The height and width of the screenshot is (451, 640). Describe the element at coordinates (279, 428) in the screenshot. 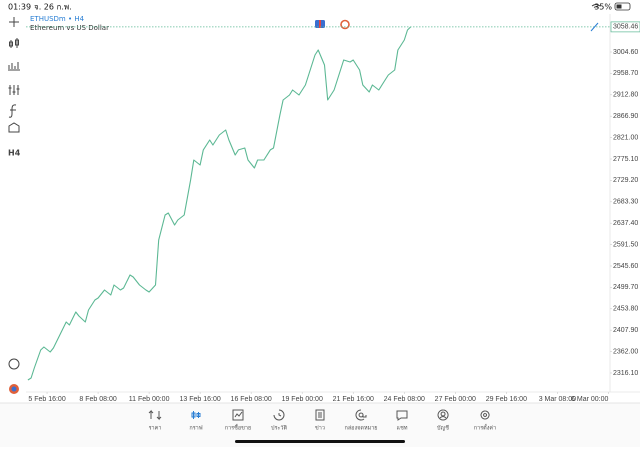

I see `tab-label: ประวัติ` at that location.